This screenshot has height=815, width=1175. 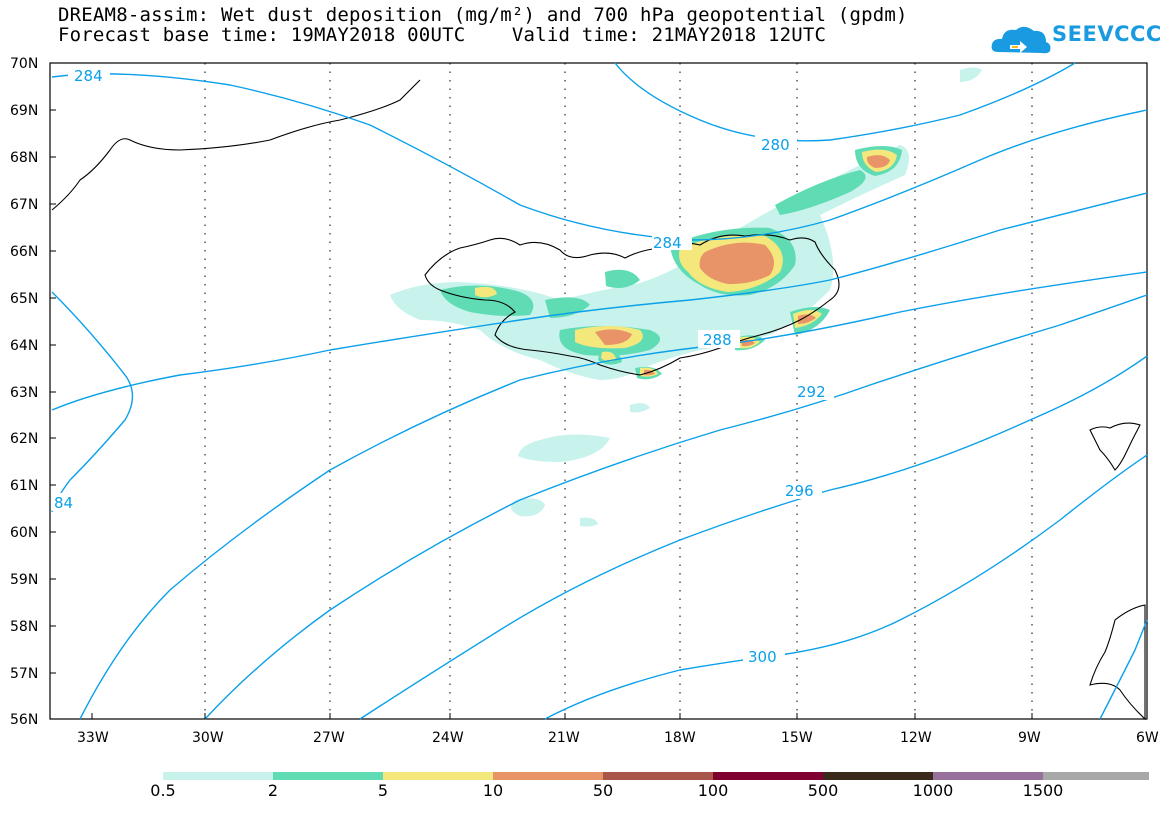 I want to click on lon-tick-label: 9W, so click(x=1029, y=738).